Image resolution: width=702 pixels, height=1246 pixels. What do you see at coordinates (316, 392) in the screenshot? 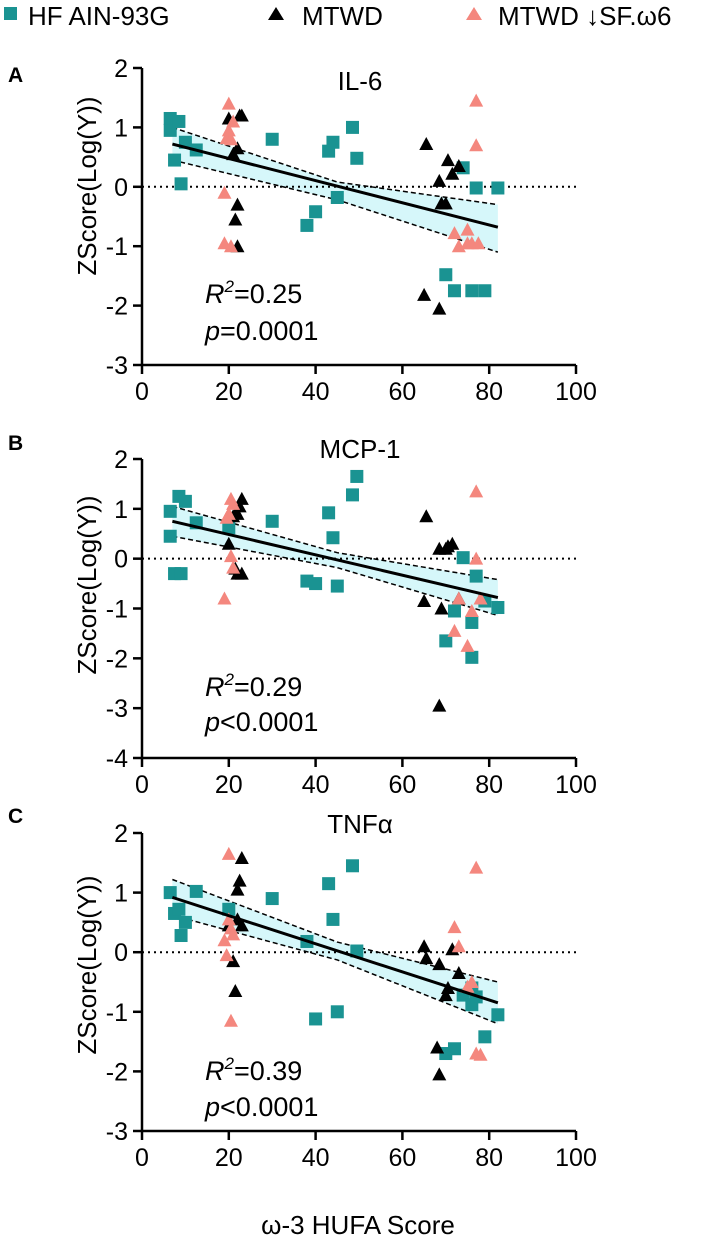
I see `panel-a-x-tick-label: 40` at bounding box center [316, 392].